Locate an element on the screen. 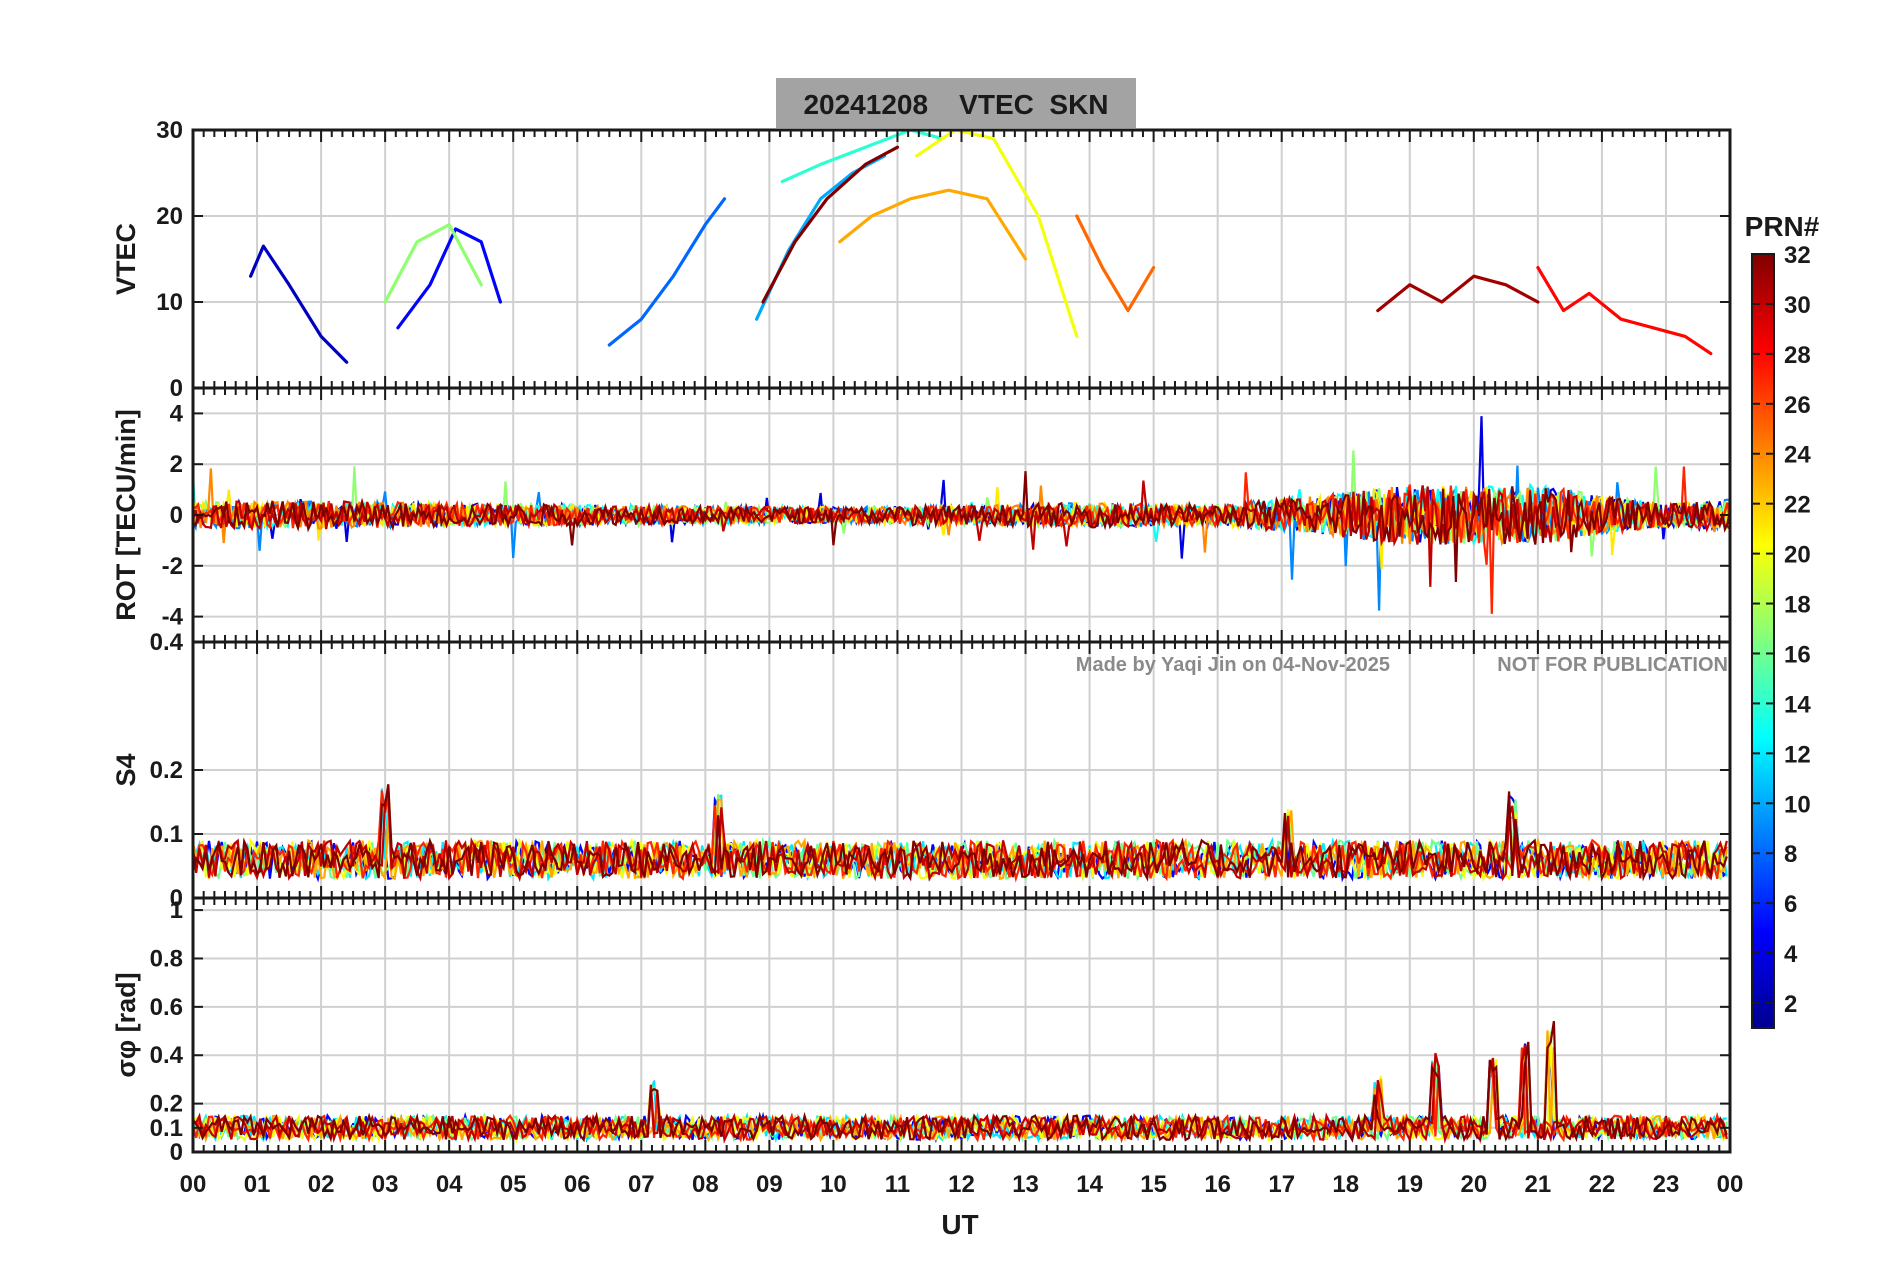 This screenshot has height=1272, width=1902. watermark-notice: NOT FOR PUBLICATION is located at coordinates (1612, 665).